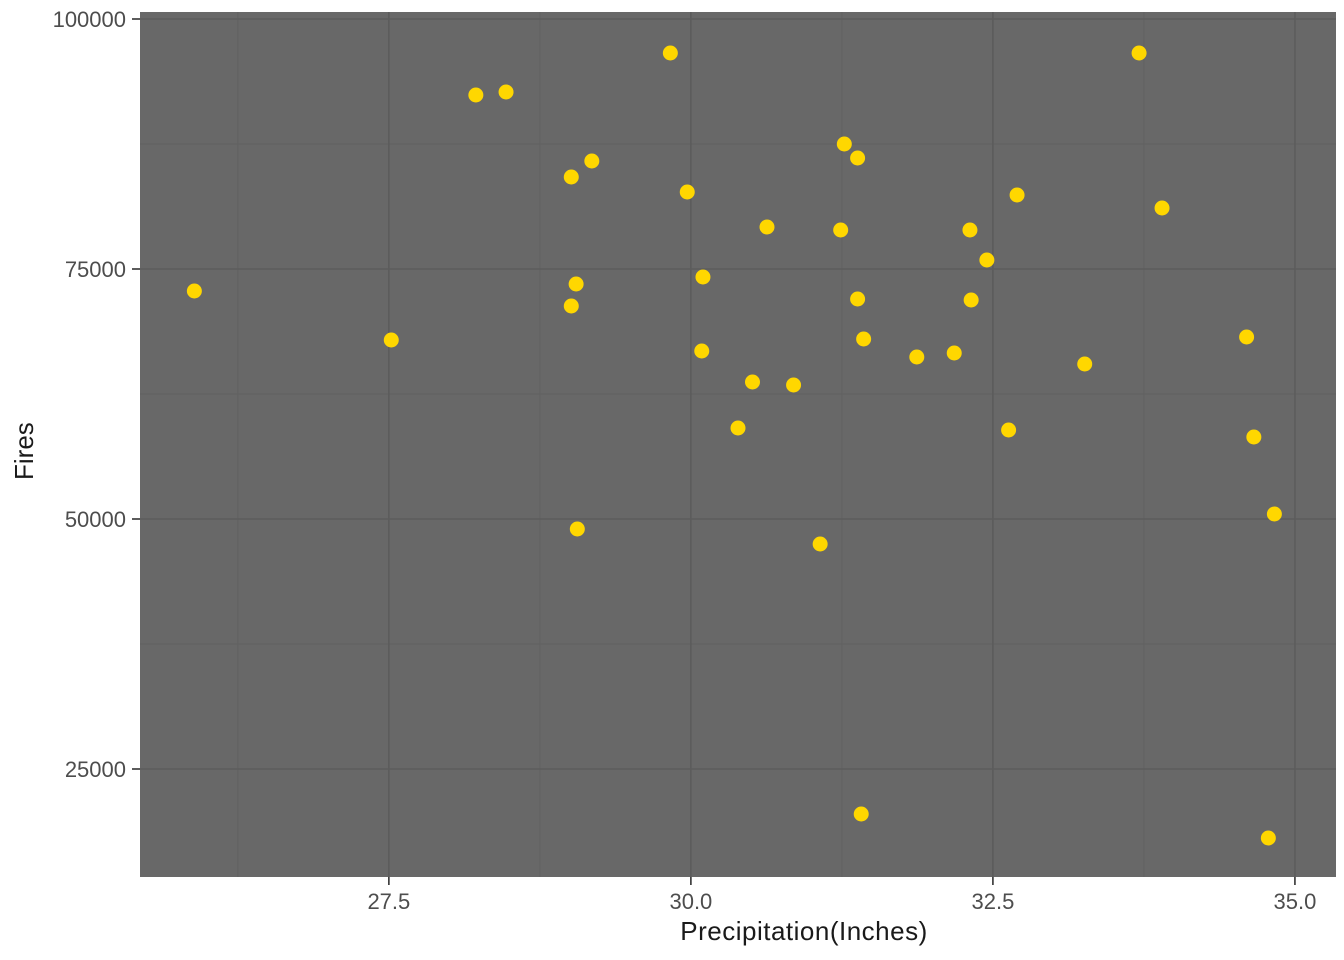  I want to click on y-tick-label: 75000, so click(95, 269).